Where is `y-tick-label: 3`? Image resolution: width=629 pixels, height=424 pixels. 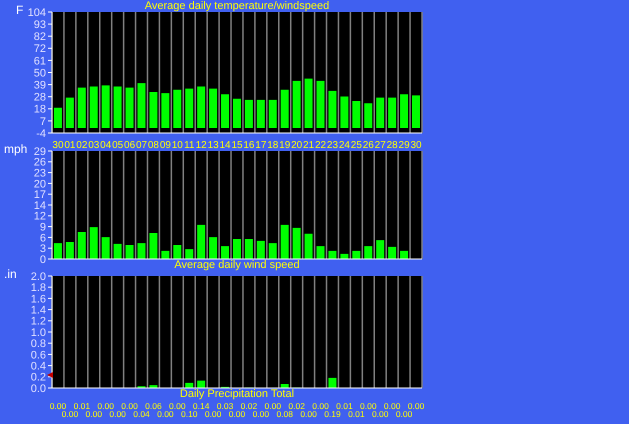 y-tick-label: 3 is located at coordinates (43, 249).